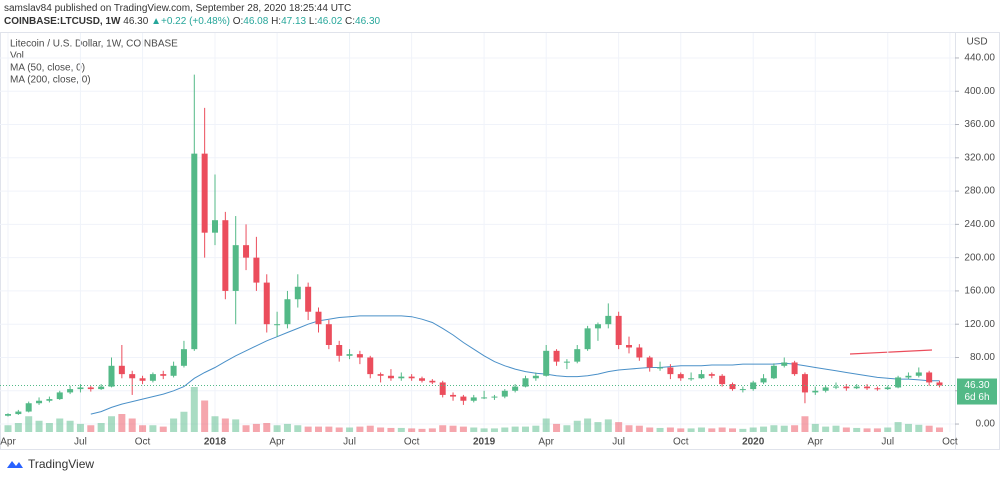 This screenshot has width=1000, height=478. What do you see at coordinates (986, 424) in the screenshot?
I see `y-tick-label: 0.00` at bounding box center [986, 424].